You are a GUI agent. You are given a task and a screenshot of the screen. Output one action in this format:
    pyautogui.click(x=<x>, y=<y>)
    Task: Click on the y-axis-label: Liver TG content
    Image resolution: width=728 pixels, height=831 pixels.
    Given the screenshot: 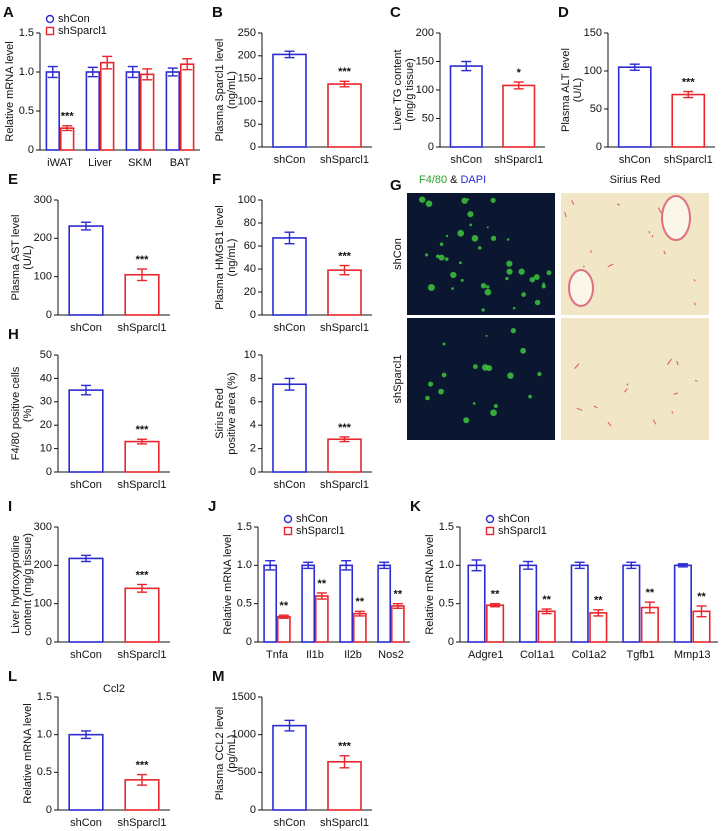 What is the action you would take?
    pyautogui.click(x=398, y=89)
    